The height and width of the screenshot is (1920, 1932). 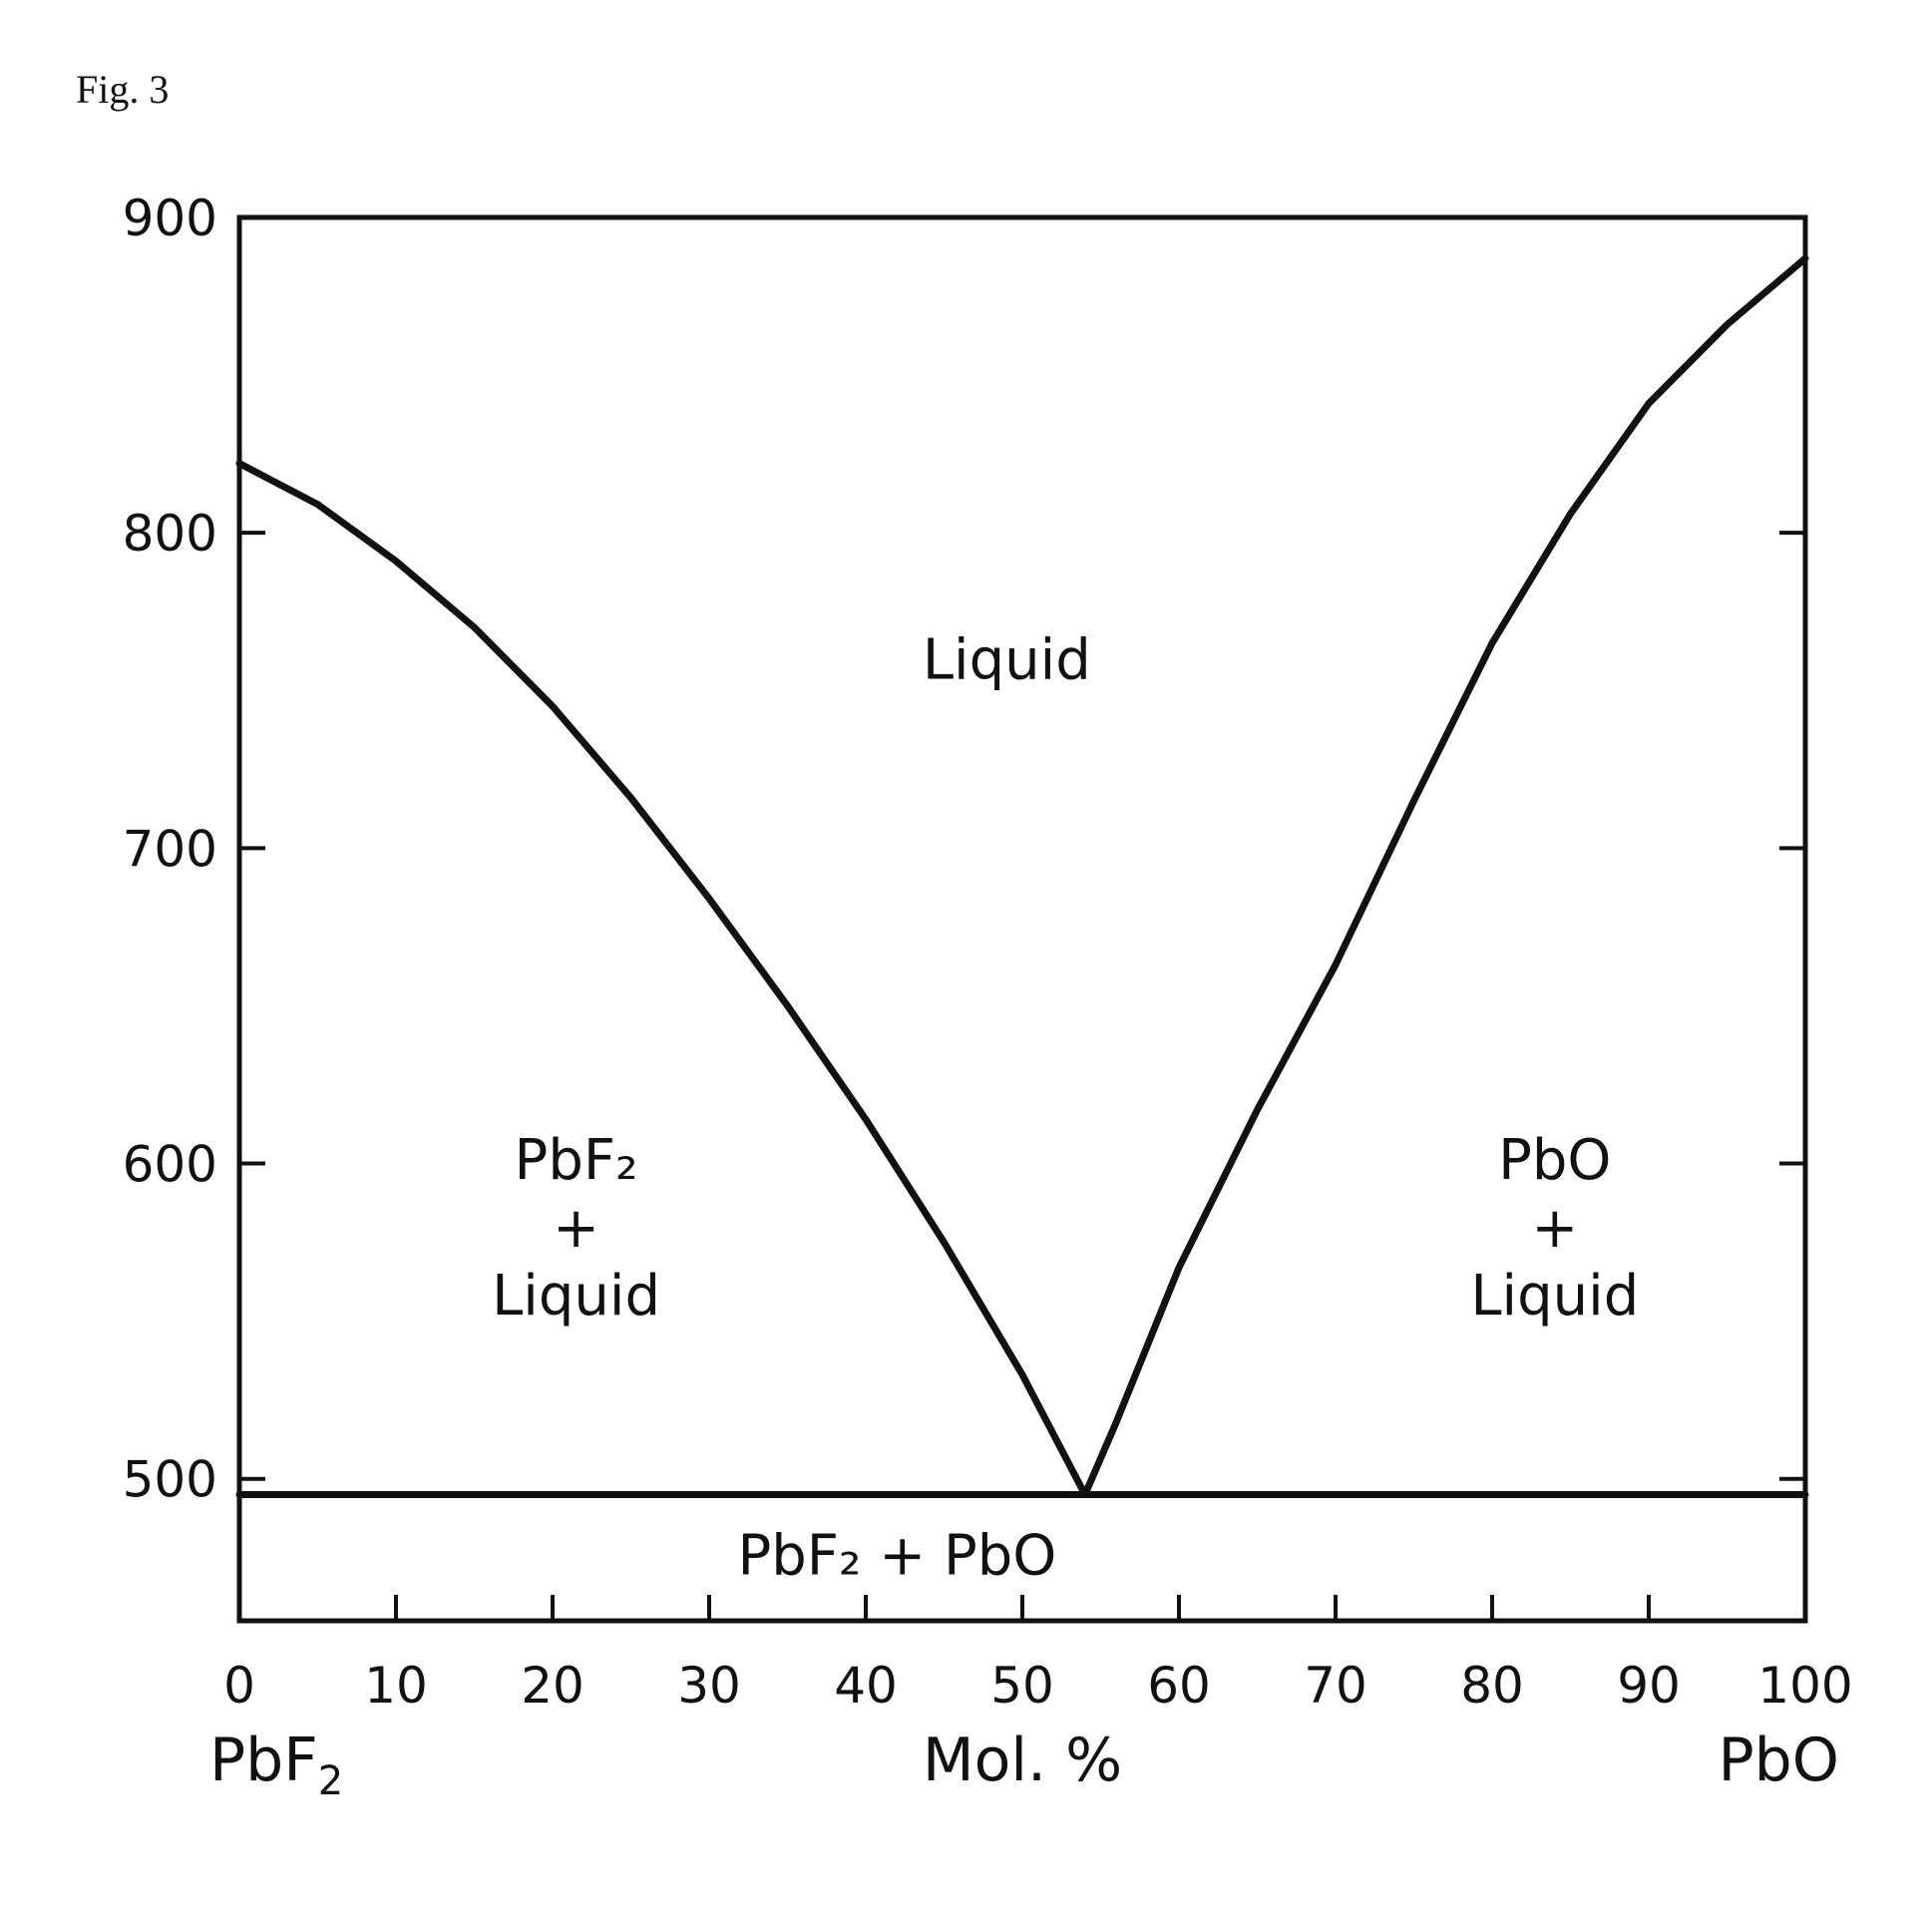 What do you see at coordinates (576, 1228) in the screenshot?
I see `region-label-2: PbF₂ + Liquid` at bounding box center [576, 1228].